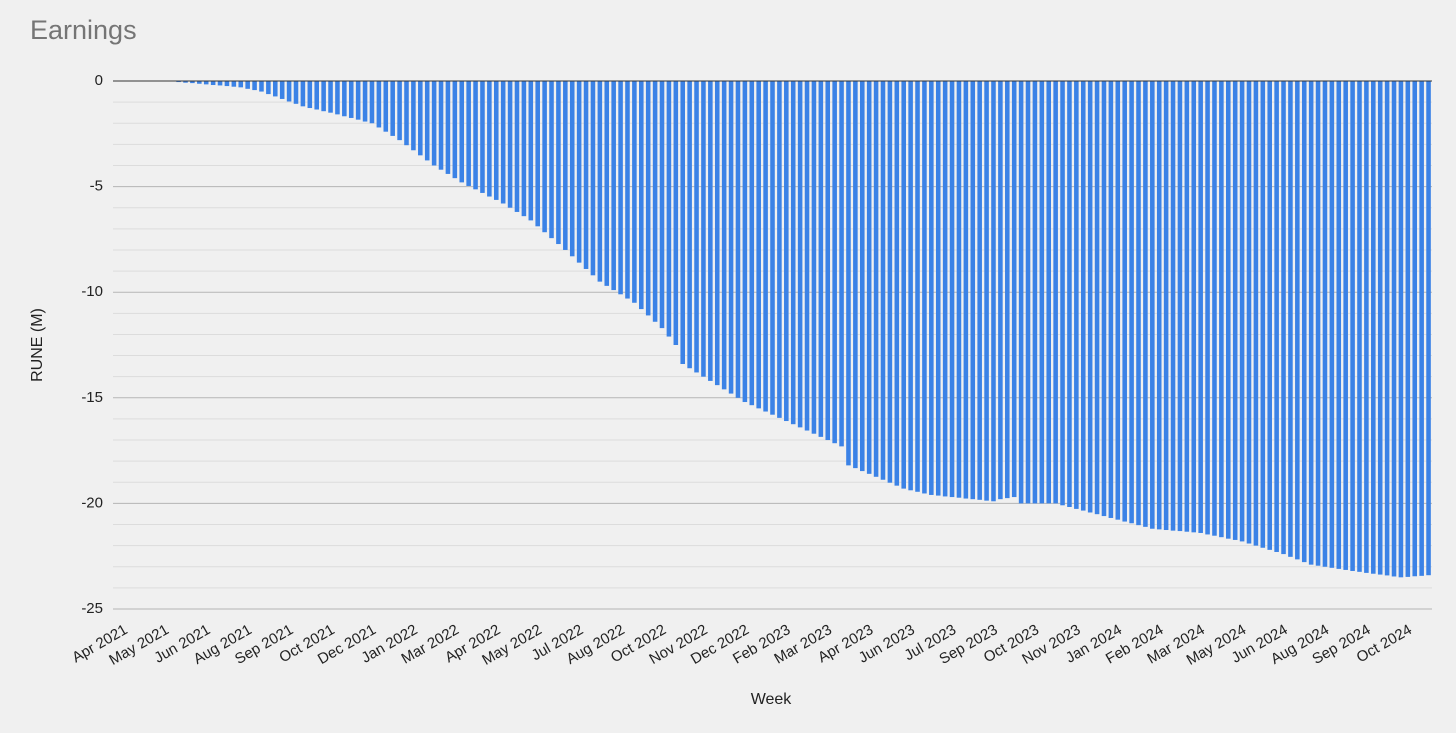  Describe the element at coordinates (772, 699) in the screenshot. I see `x-axis-label: Week` at that location.